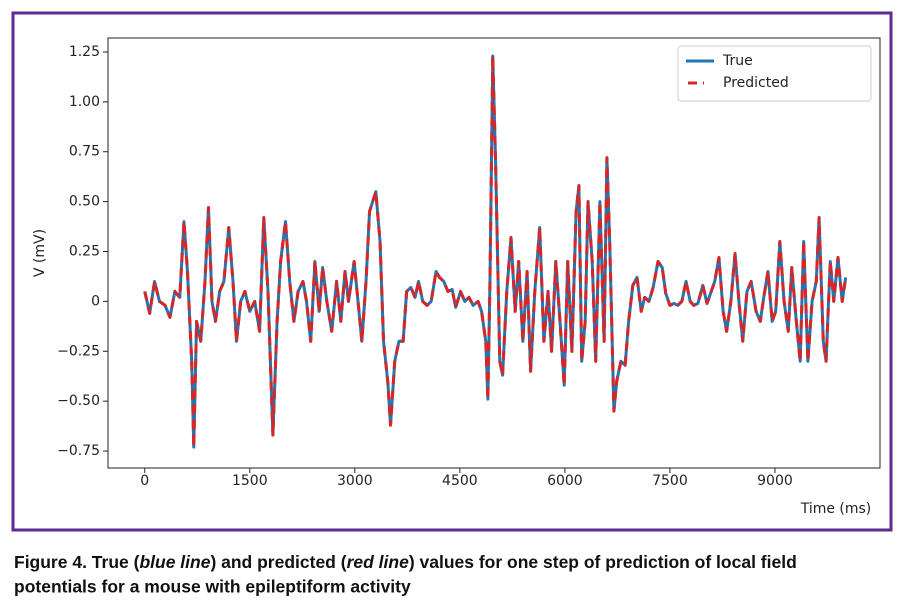  What do you see at coordinates (355, 481) in the screenshot?
I see `x-tick-label: 3000` at bounding box center [355, 481].